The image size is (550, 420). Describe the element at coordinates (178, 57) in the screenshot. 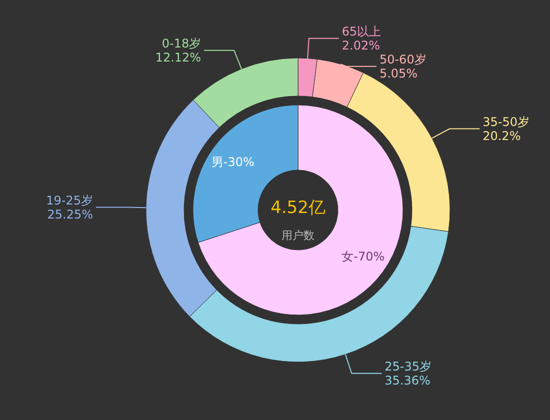

I see `data-label: 12.12%` at that location.